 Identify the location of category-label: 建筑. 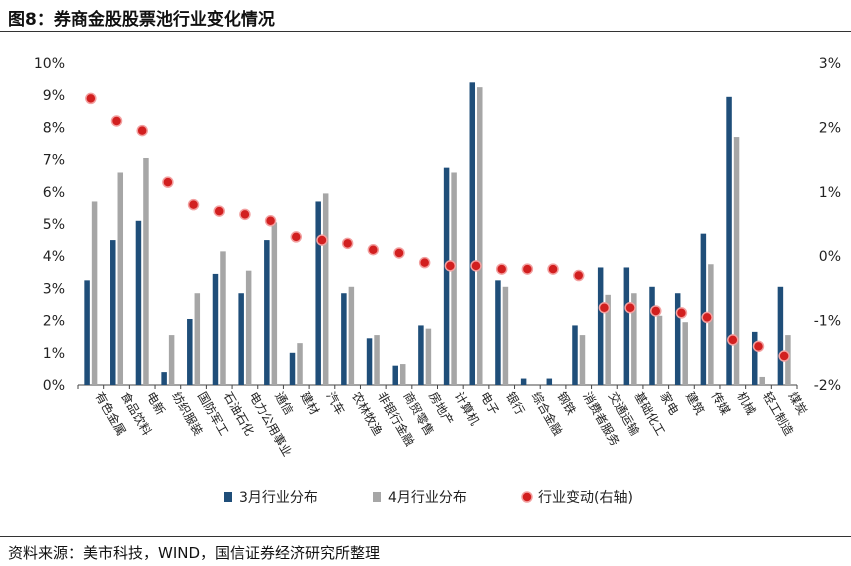
(695, 403).